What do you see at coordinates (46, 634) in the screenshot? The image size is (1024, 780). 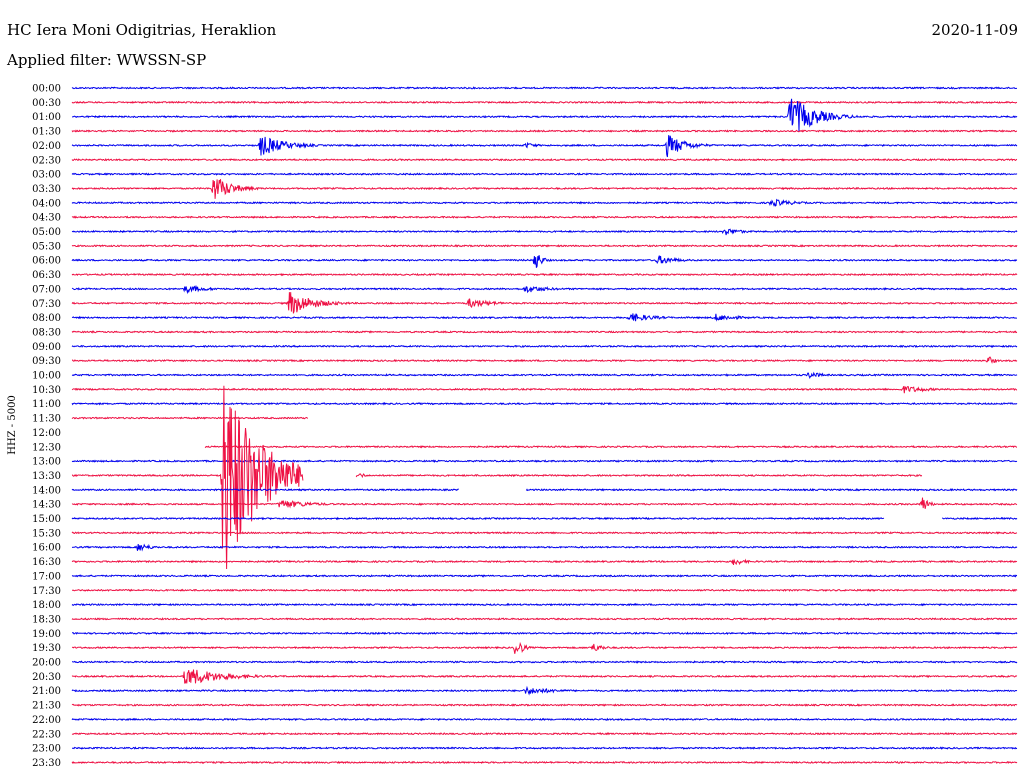 I see `tick-label-1900: 19:00` at bounding box center [46, 634].